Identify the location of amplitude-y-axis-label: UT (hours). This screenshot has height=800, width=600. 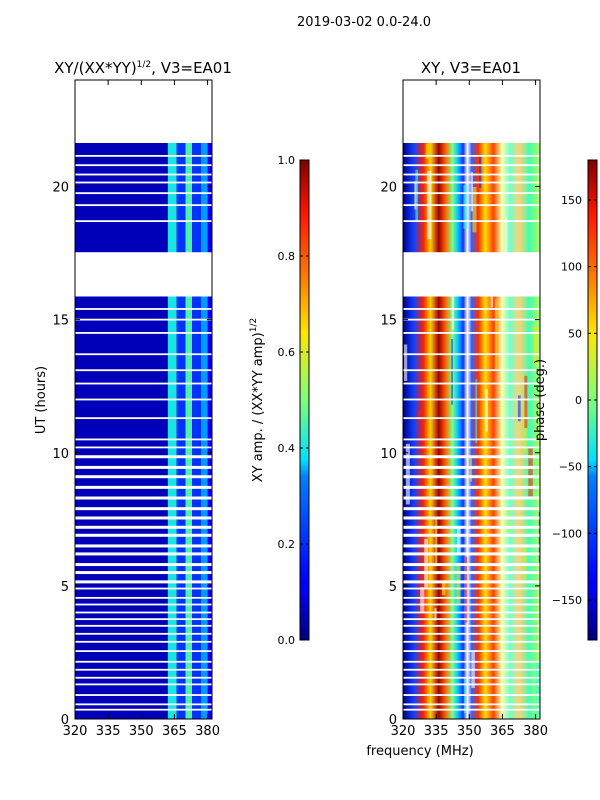
(41, 400).